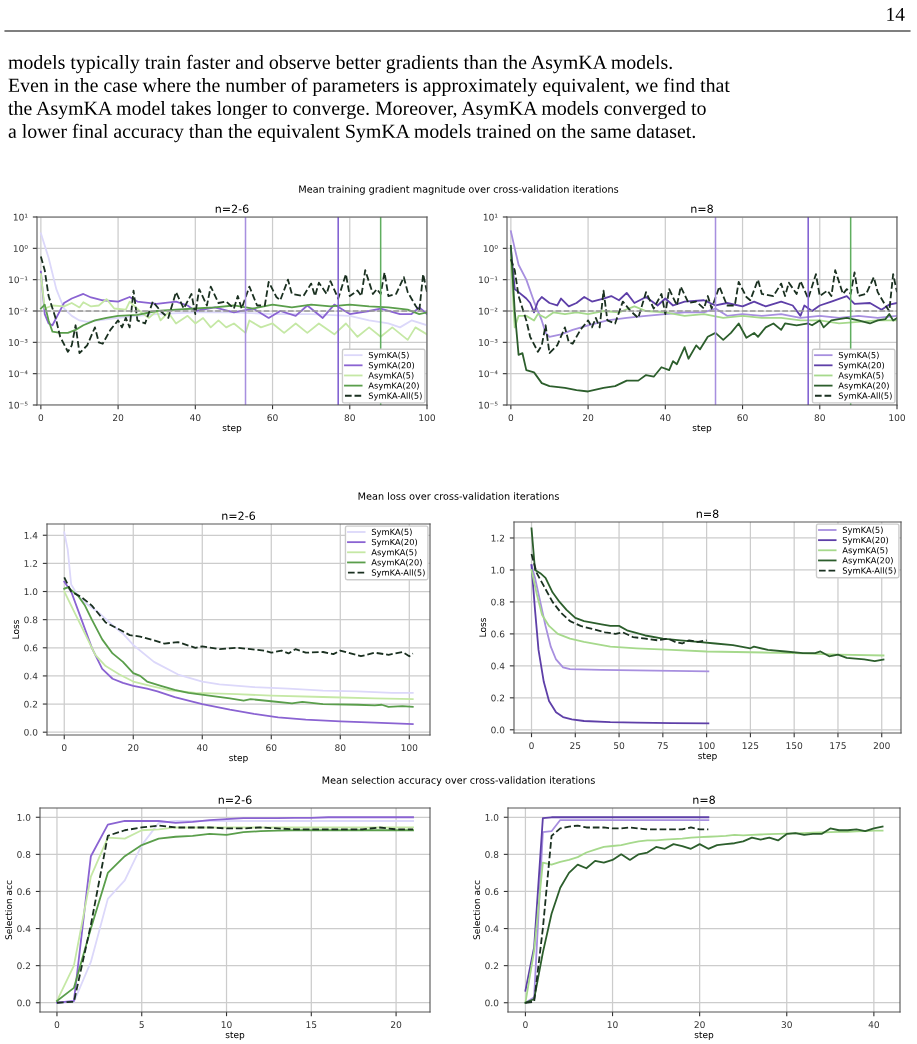 The image size is (917, 1044). Describe the element at coordinates (458, 496) in the screenshot. I see `text: Mean loss over cross-validation iterations` at that location.